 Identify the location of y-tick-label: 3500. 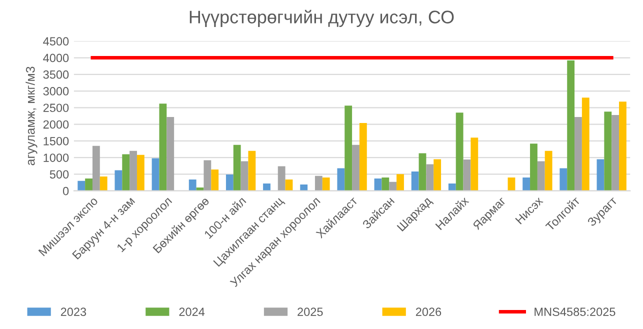
(56, 74).